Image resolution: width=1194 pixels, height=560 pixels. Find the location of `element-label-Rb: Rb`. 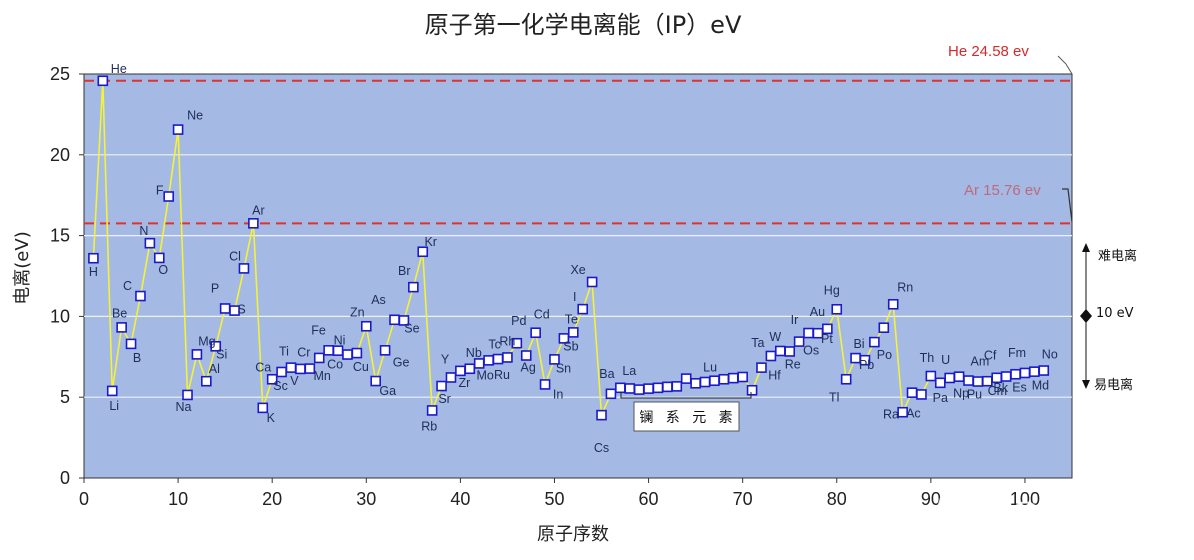

element-label-Rb: Rb is located at coordinates (429, 427).